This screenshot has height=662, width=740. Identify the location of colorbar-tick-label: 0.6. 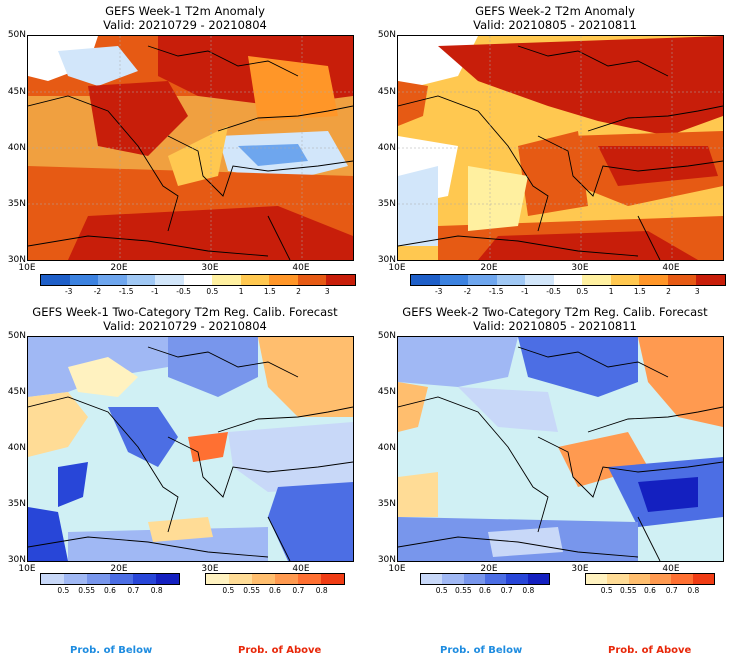
(650, 590).